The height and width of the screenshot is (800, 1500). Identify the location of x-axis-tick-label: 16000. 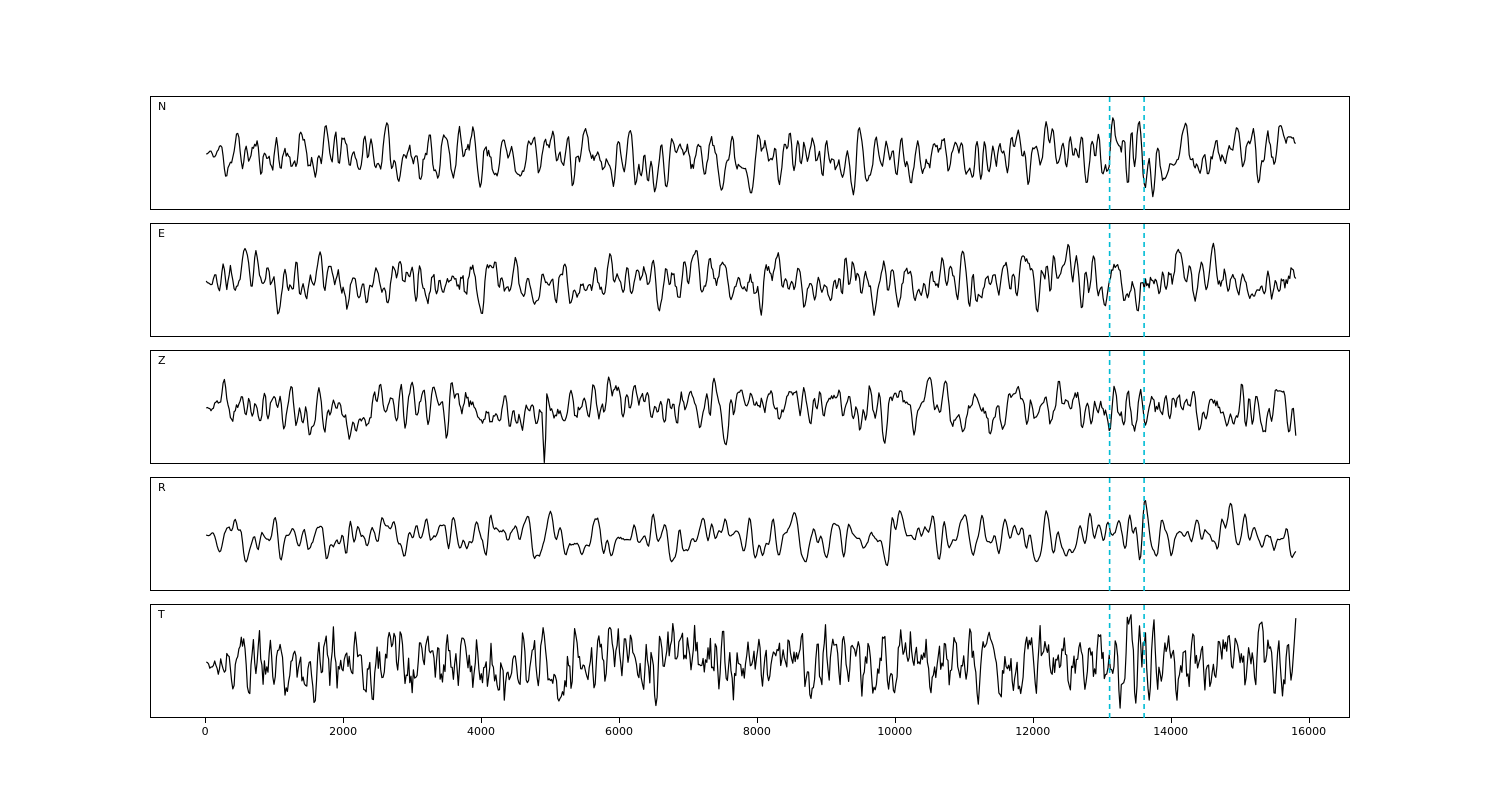
(1309, 731).